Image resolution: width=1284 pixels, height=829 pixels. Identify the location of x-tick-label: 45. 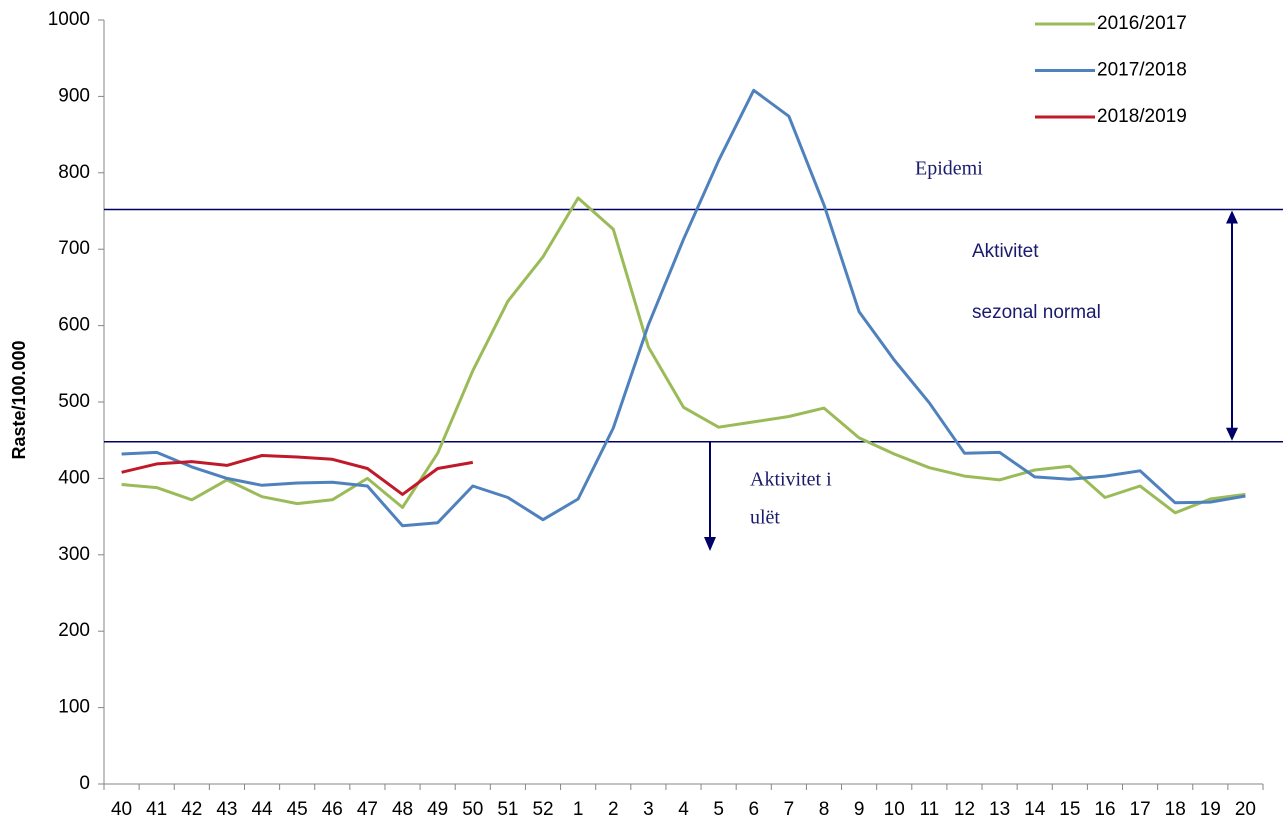
(297, 809).